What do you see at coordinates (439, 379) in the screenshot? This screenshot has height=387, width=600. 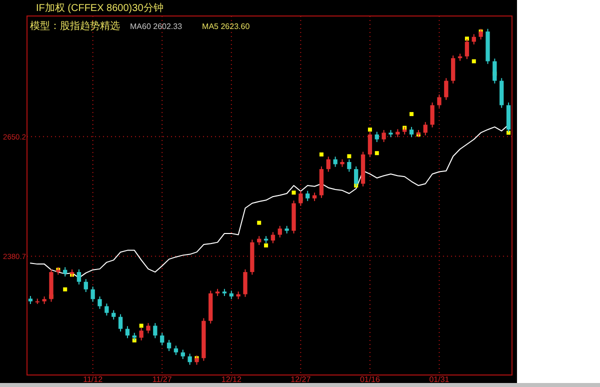 I see `x-tick-label: 01/31` at bounding box center [439, 379].